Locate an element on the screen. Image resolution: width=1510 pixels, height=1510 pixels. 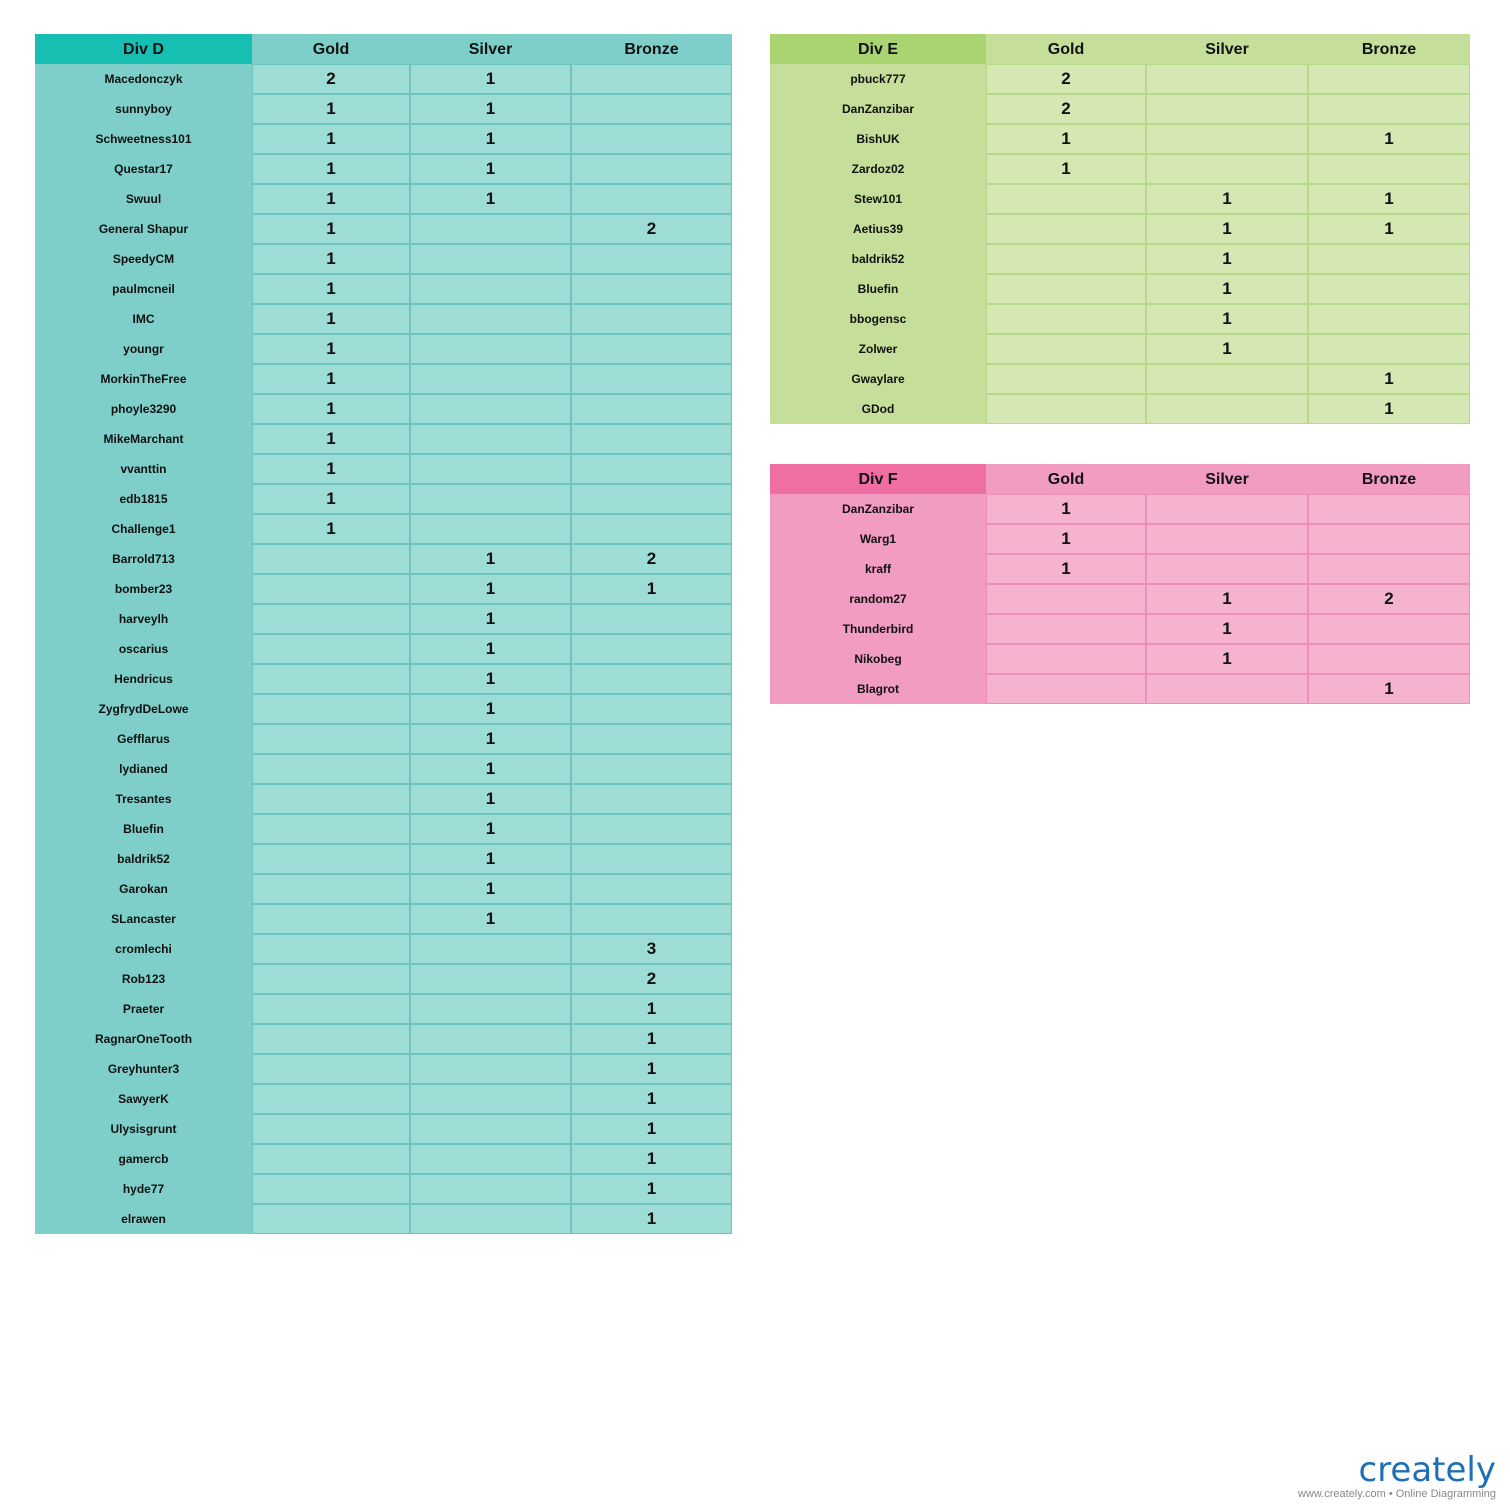
player-name: elrawen is located at coordinates (143, 1219).